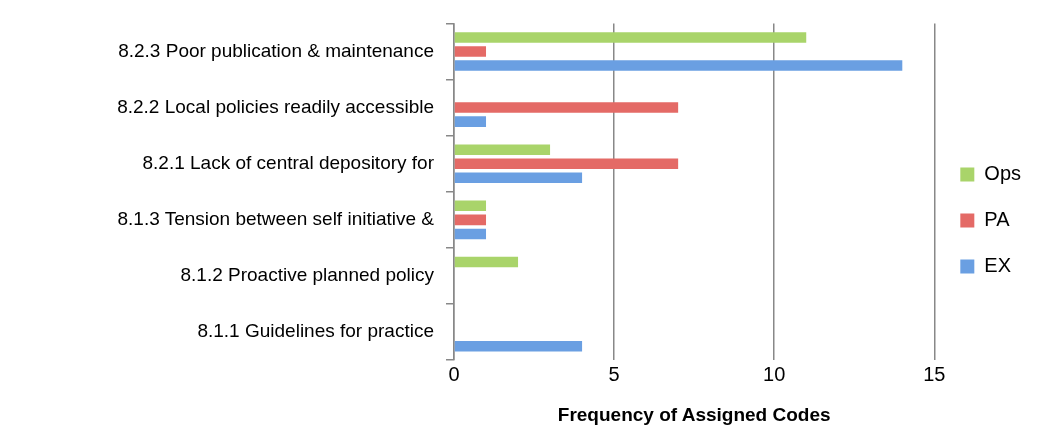  What do you see at coordinates (454, 373) in the screenshot?
I see `x-tick-label: 0` at bounding box center [454, 373].